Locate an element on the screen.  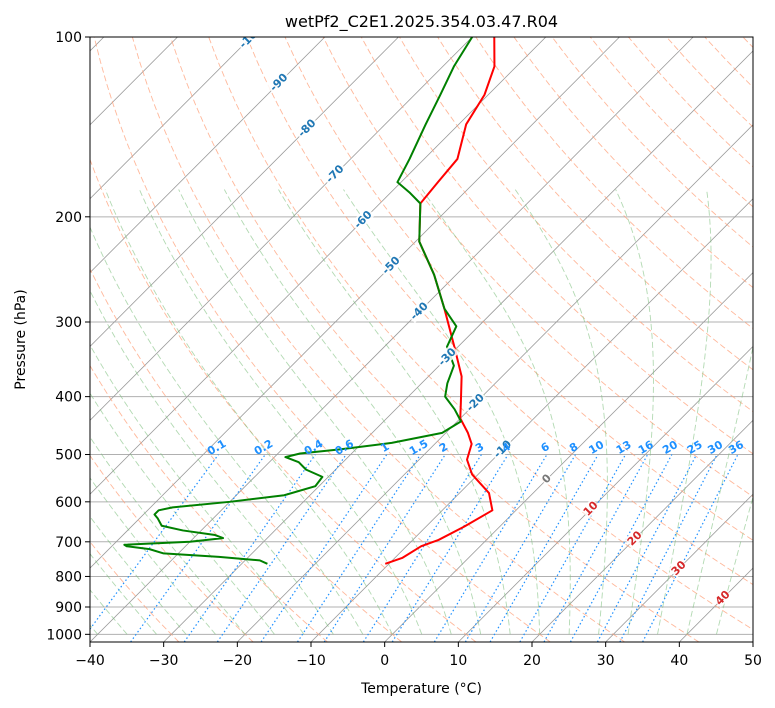
x-tick-label: 40 is located at coordinates (679, 661).